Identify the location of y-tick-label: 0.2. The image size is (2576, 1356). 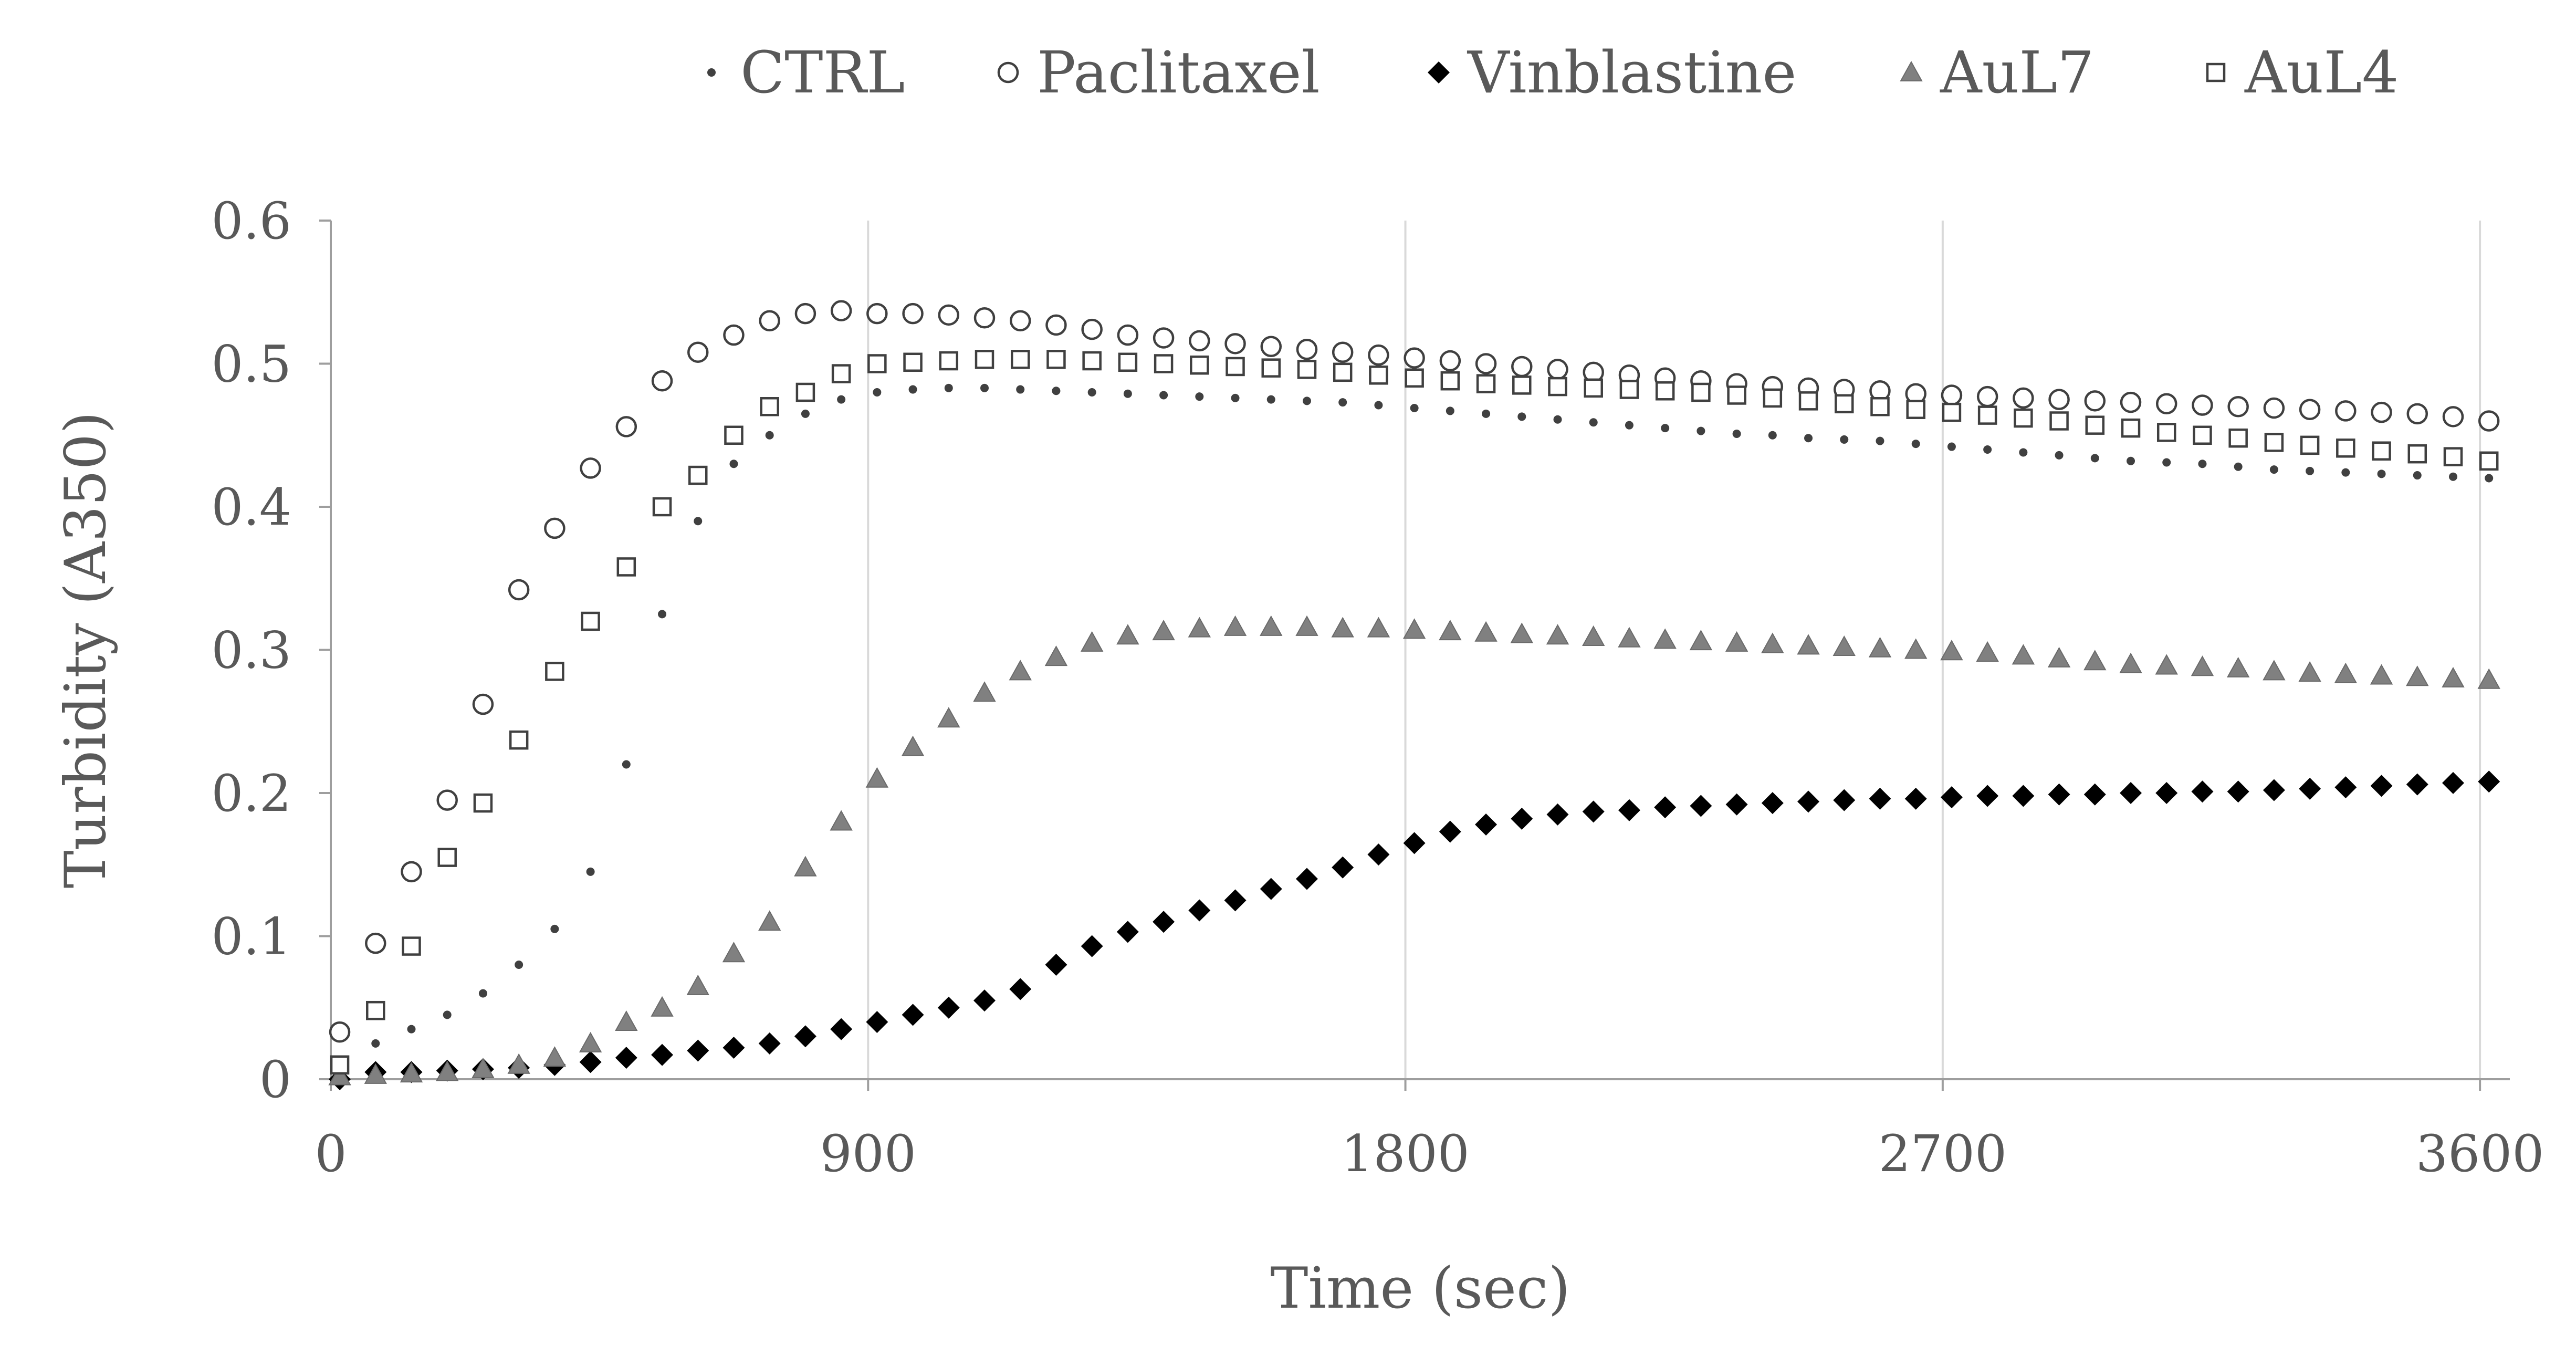
(251, 793).